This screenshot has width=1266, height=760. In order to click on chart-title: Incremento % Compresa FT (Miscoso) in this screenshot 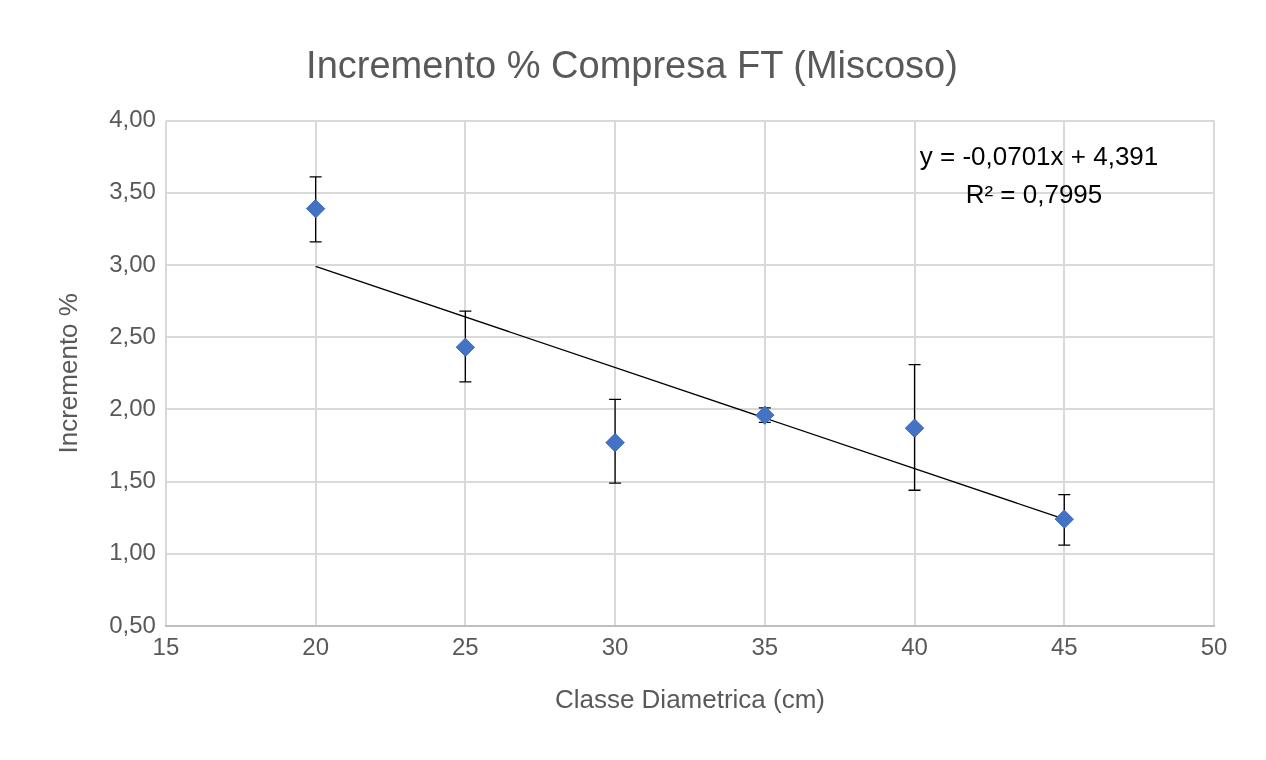, I will do `click(632, 65)`.